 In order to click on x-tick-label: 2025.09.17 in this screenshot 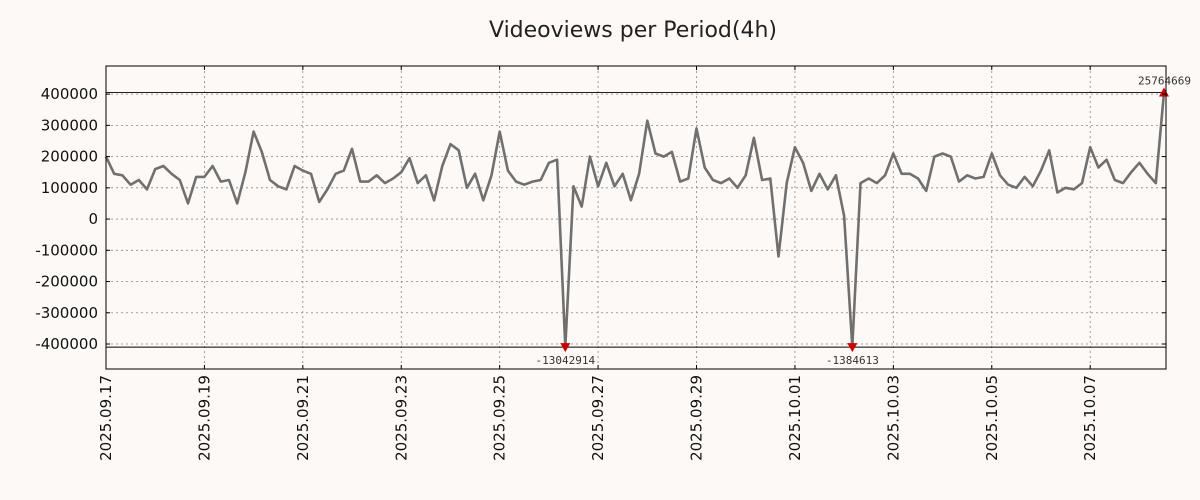, I will do `click(106, 418)`.